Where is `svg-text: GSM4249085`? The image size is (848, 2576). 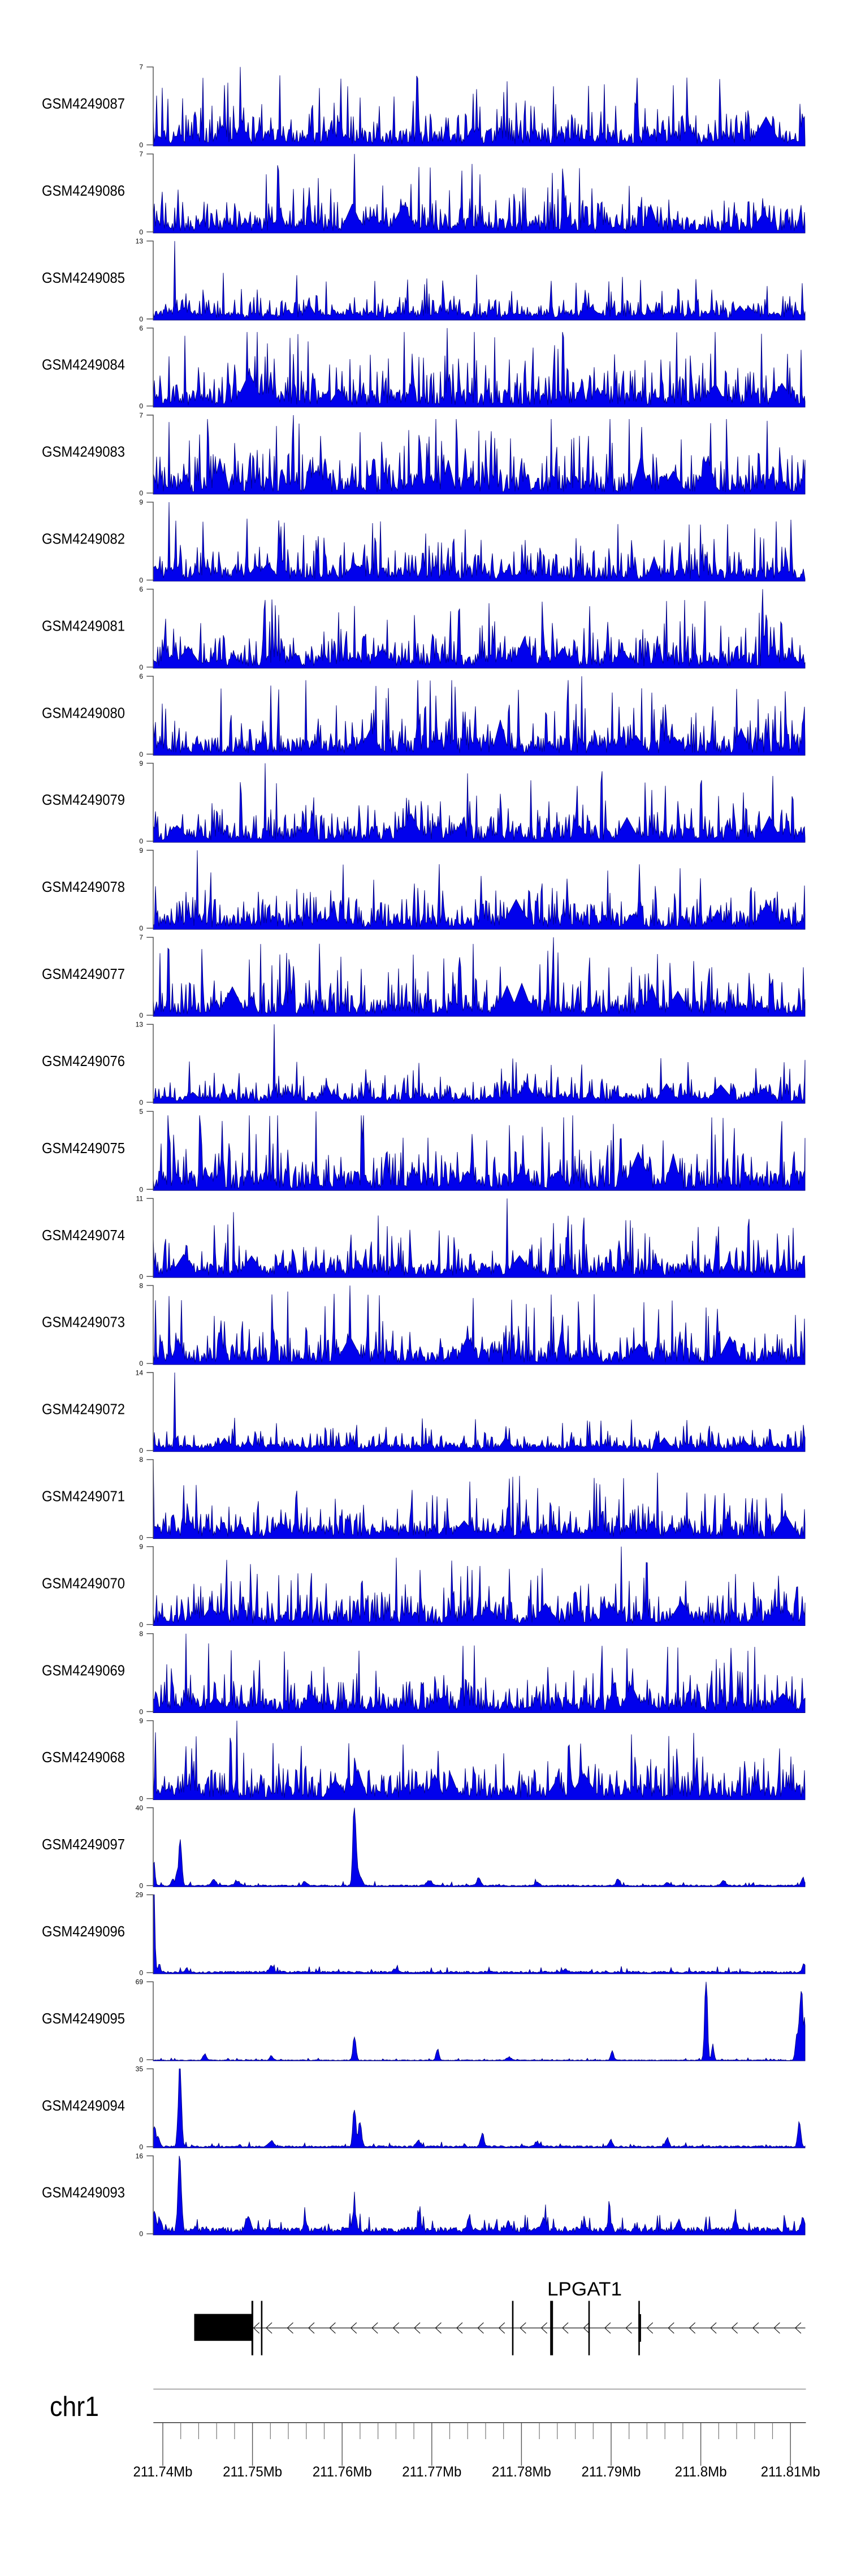
svg-text: GSM4249085 is located at coordinates (83, 277).